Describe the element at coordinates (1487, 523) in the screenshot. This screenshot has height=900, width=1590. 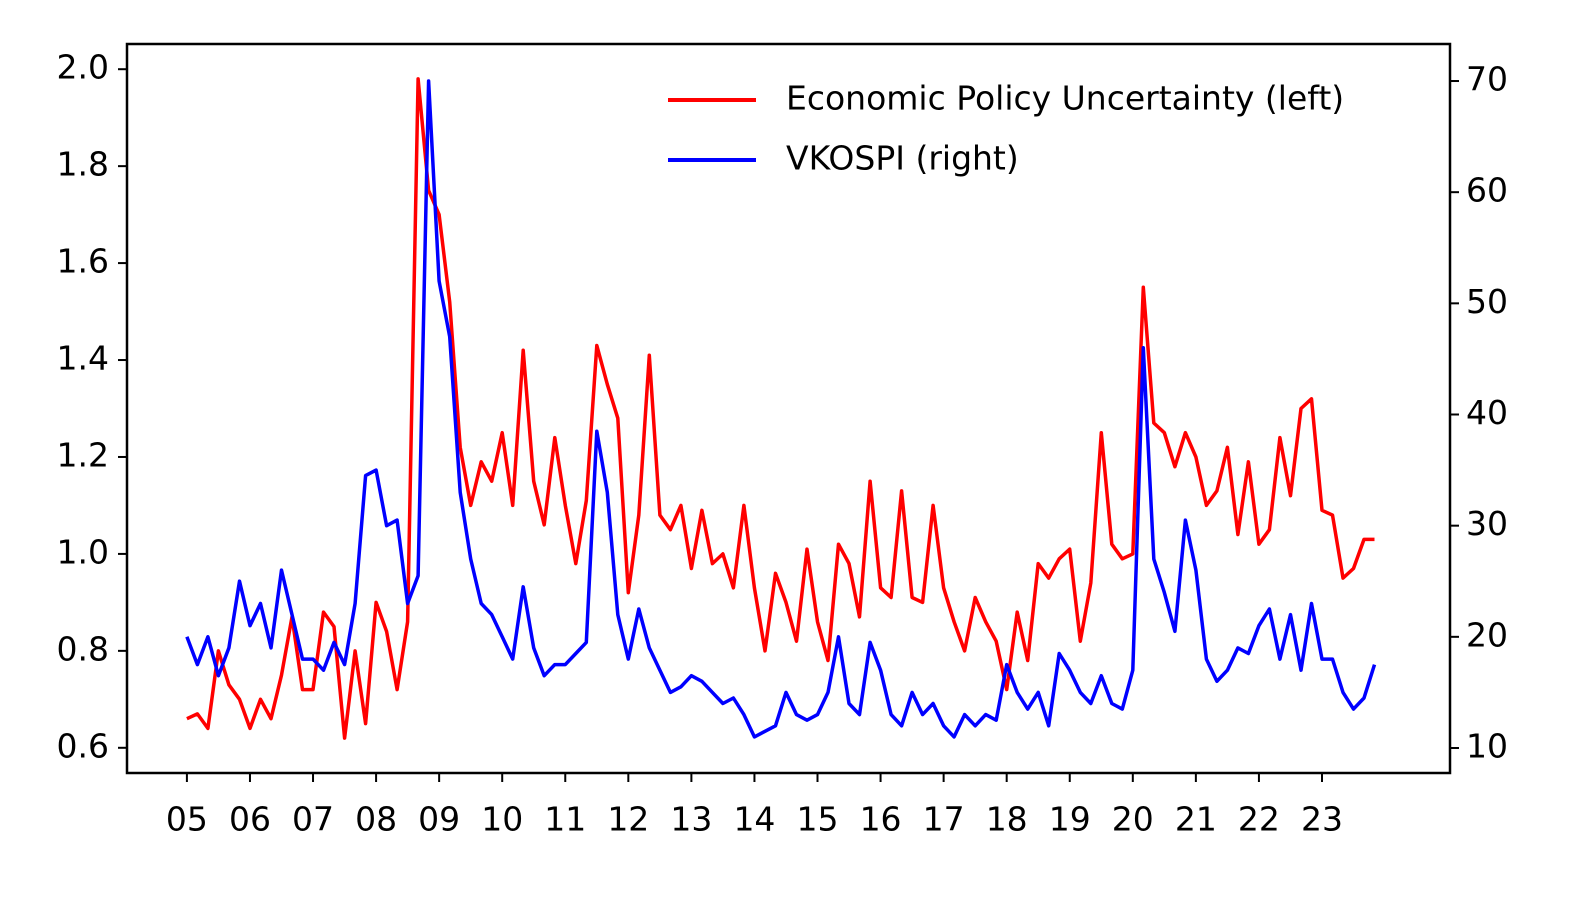
I see `y2-tick-label: 30` at that location.